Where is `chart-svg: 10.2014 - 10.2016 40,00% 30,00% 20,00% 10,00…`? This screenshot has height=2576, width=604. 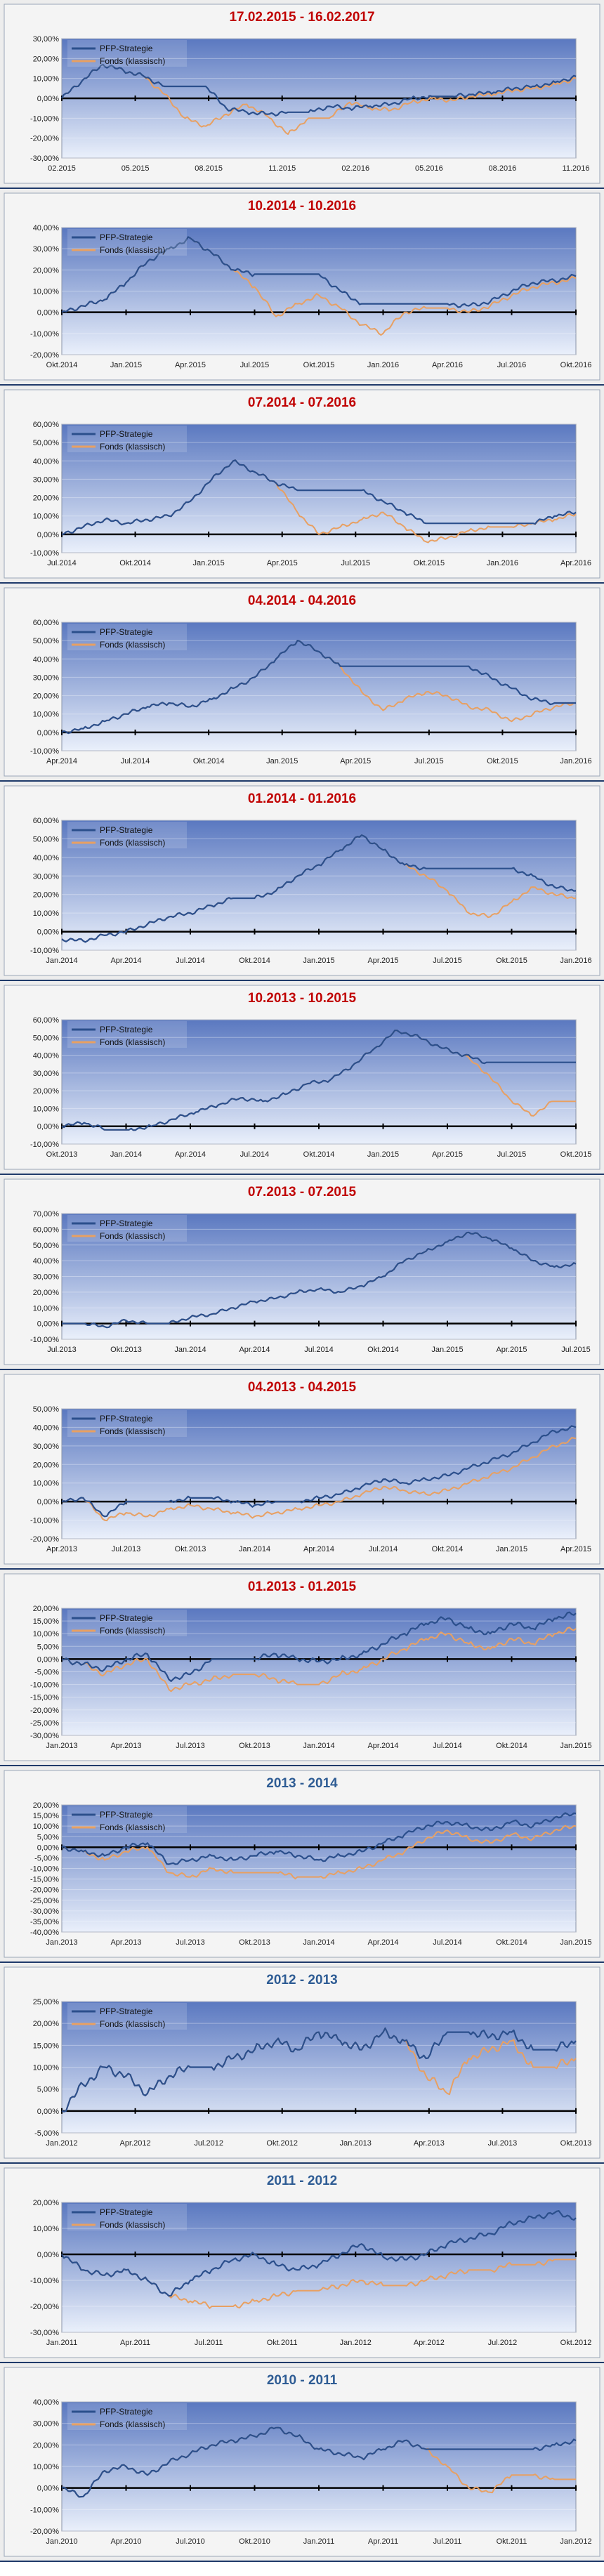
chart-svg: 10.2014 - 10.2016 40,00% 30,00% 20,00% 10,00… is located at coordinates (302, 286).